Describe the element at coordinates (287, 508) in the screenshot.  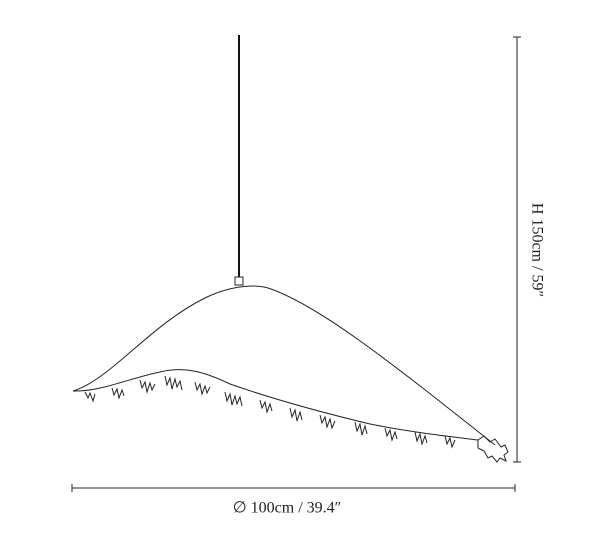
I see `diameter-label: ∅ 100cm / 39.4″` at that location.